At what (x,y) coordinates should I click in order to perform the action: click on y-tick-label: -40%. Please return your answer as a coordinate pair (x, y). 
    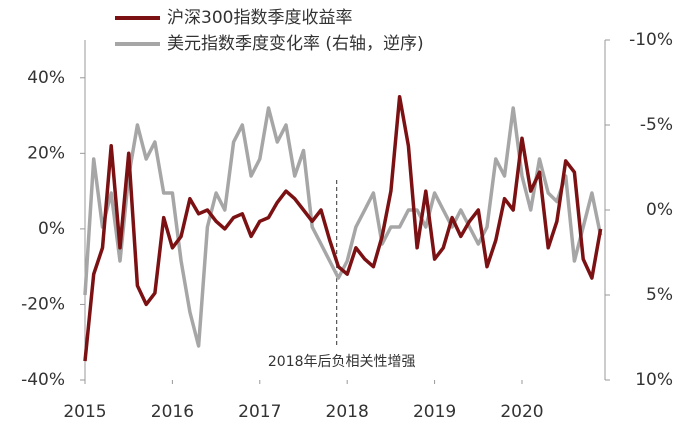
    Looking at the image, I should click on (43, 380).